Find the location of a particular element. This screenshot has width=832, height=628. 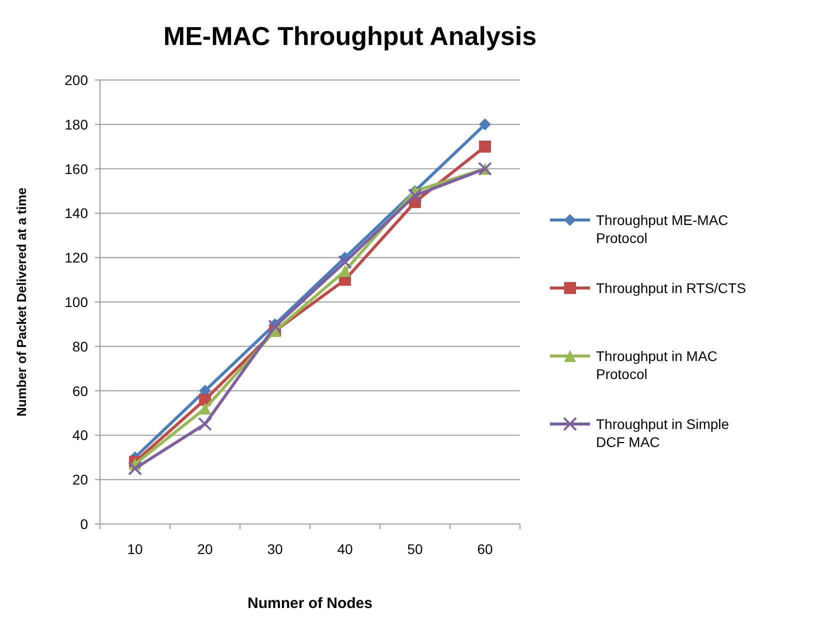

x-tick-label: 50 is located at coordinates (415, 549).